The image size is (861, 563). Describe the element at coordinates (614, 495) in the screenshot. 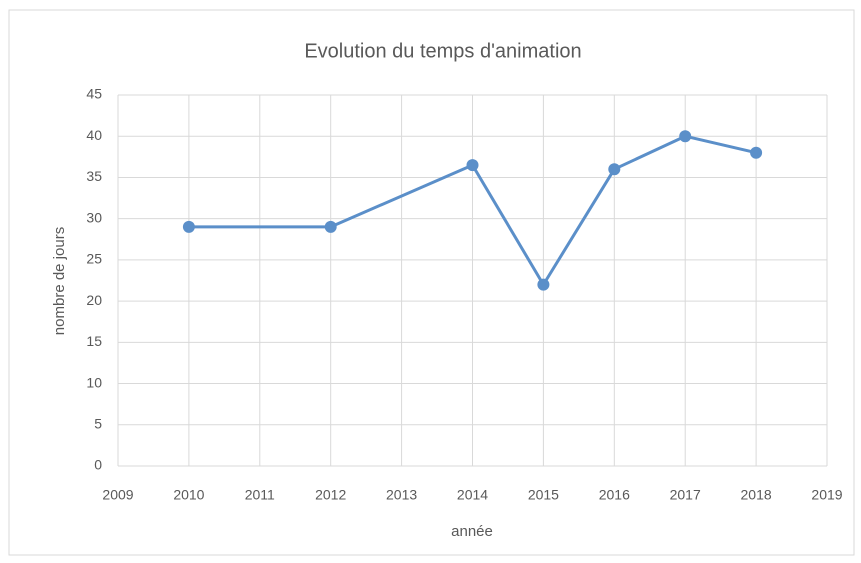

I see `x-tick-label: 2016` at that location.